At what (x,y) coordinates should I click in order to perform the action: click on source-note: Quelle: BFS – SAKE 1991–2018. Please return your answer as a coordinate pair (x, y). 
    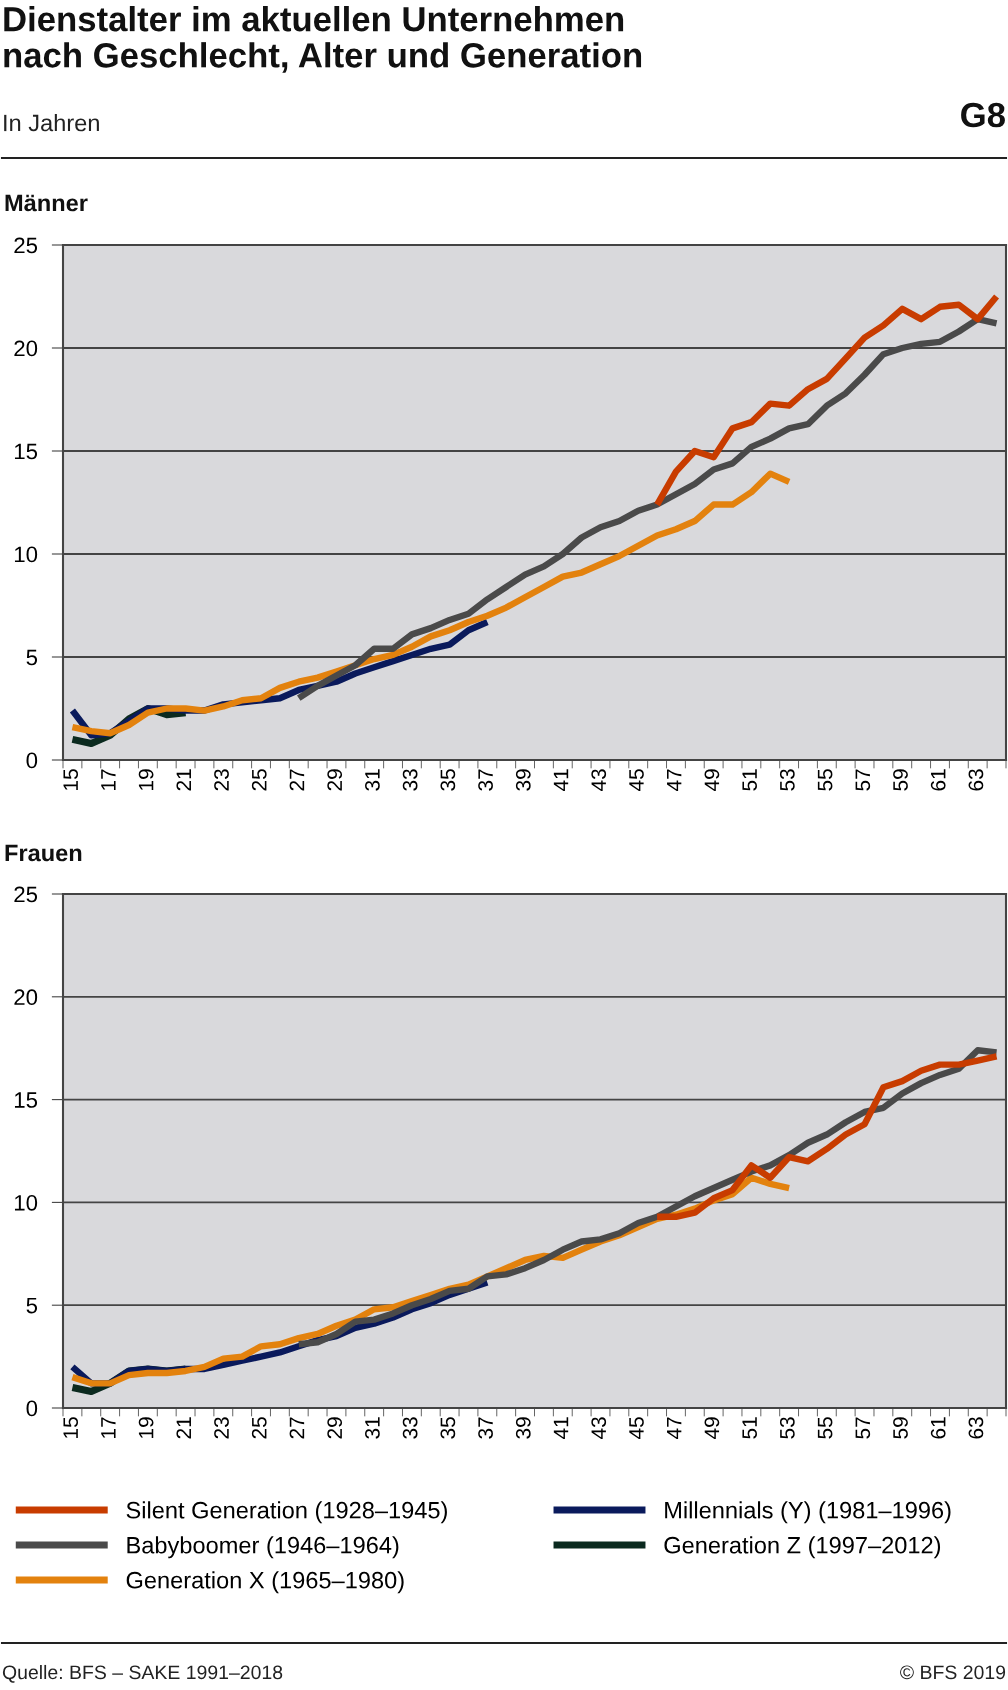
    Looking at the image, I should click on (142, 1673).